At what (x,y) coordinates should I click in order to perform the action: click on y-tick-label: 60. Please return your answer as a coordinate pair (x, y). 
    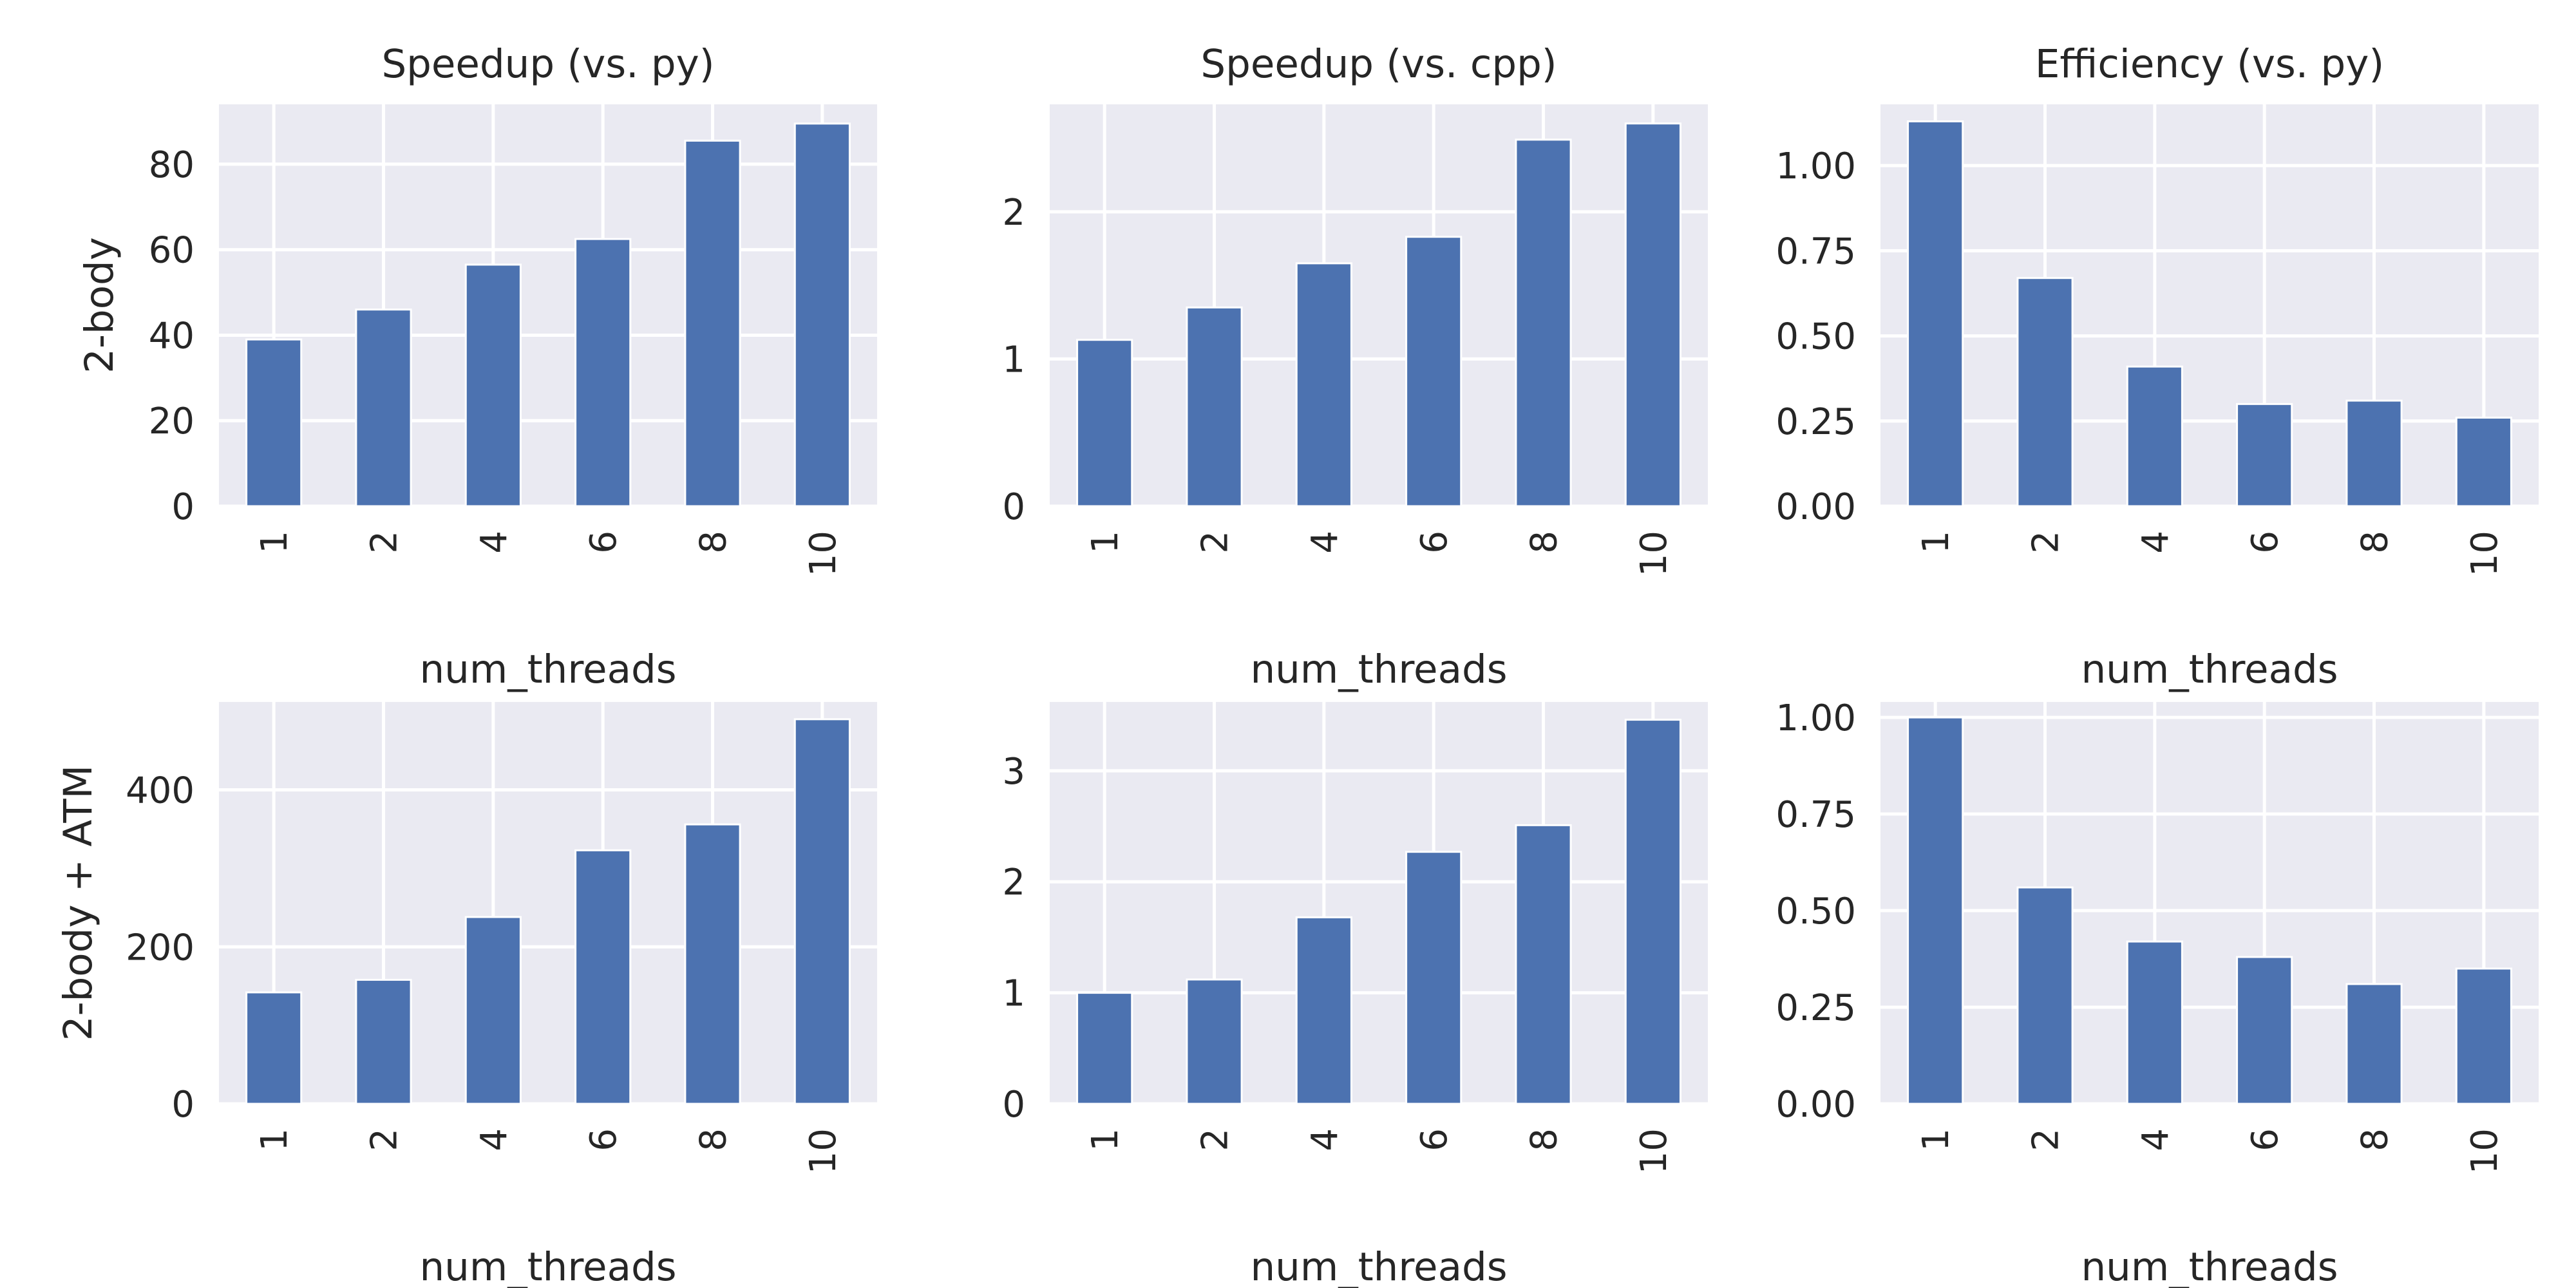
    Looking at the image, I should click on (171, 251).